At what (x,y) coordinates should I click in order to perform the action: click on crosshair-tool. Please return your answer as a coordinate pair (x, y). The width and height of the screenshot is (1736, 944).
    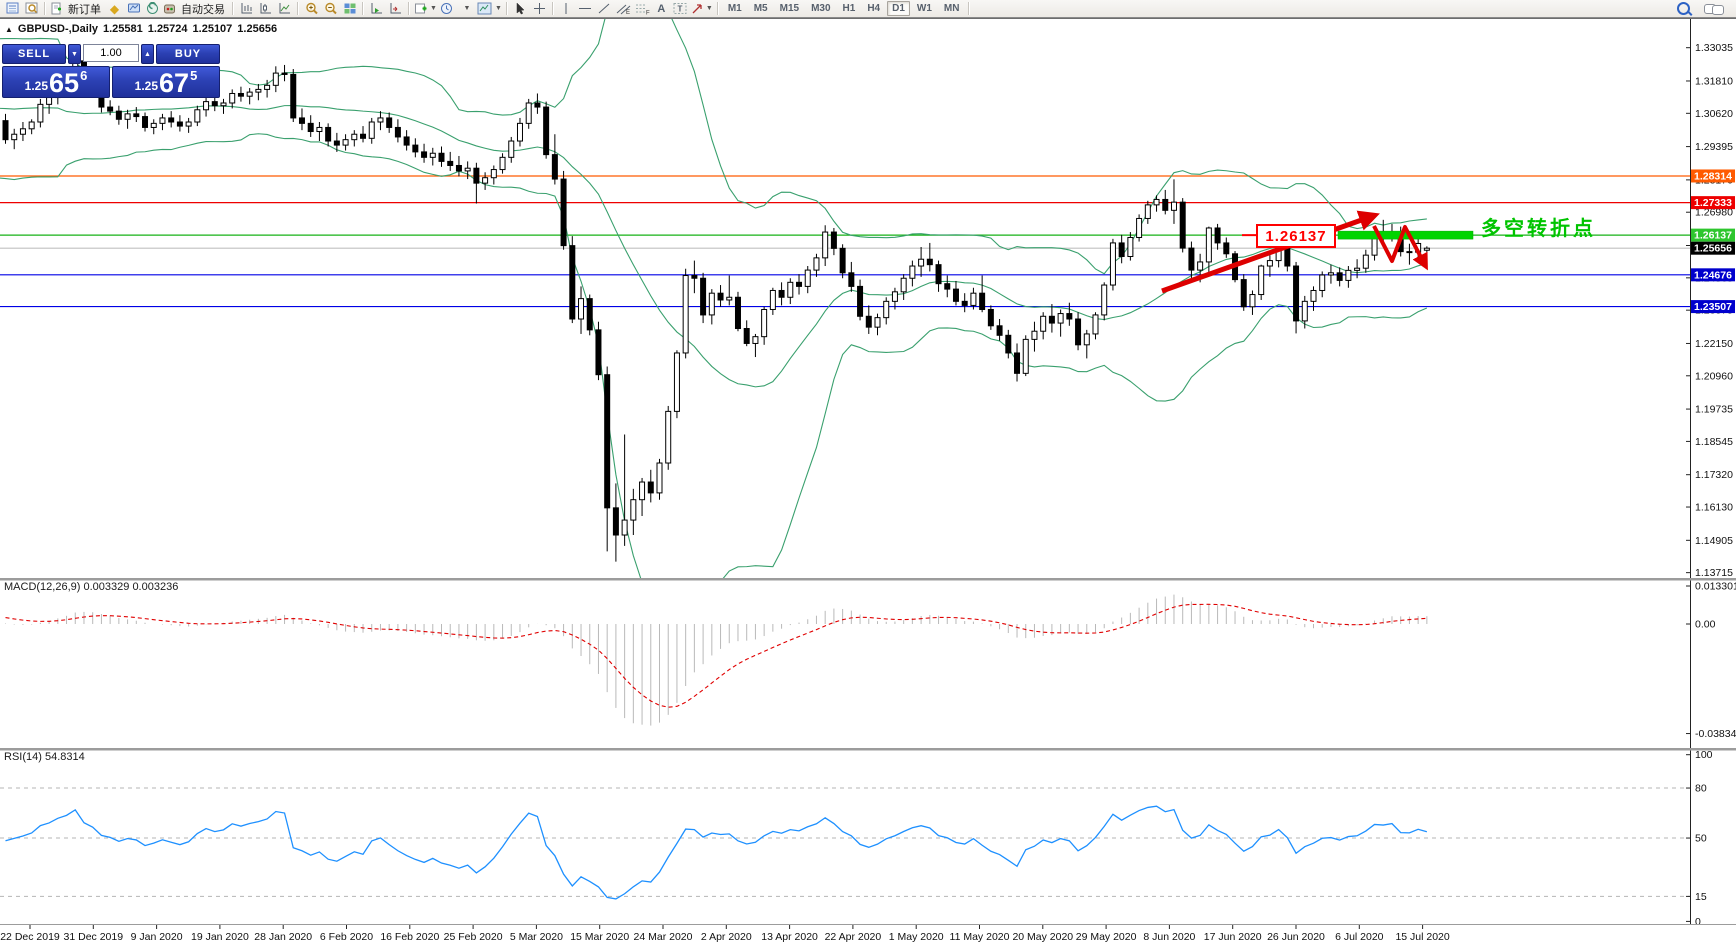
    Looking at the image, I should click on (539, 9).